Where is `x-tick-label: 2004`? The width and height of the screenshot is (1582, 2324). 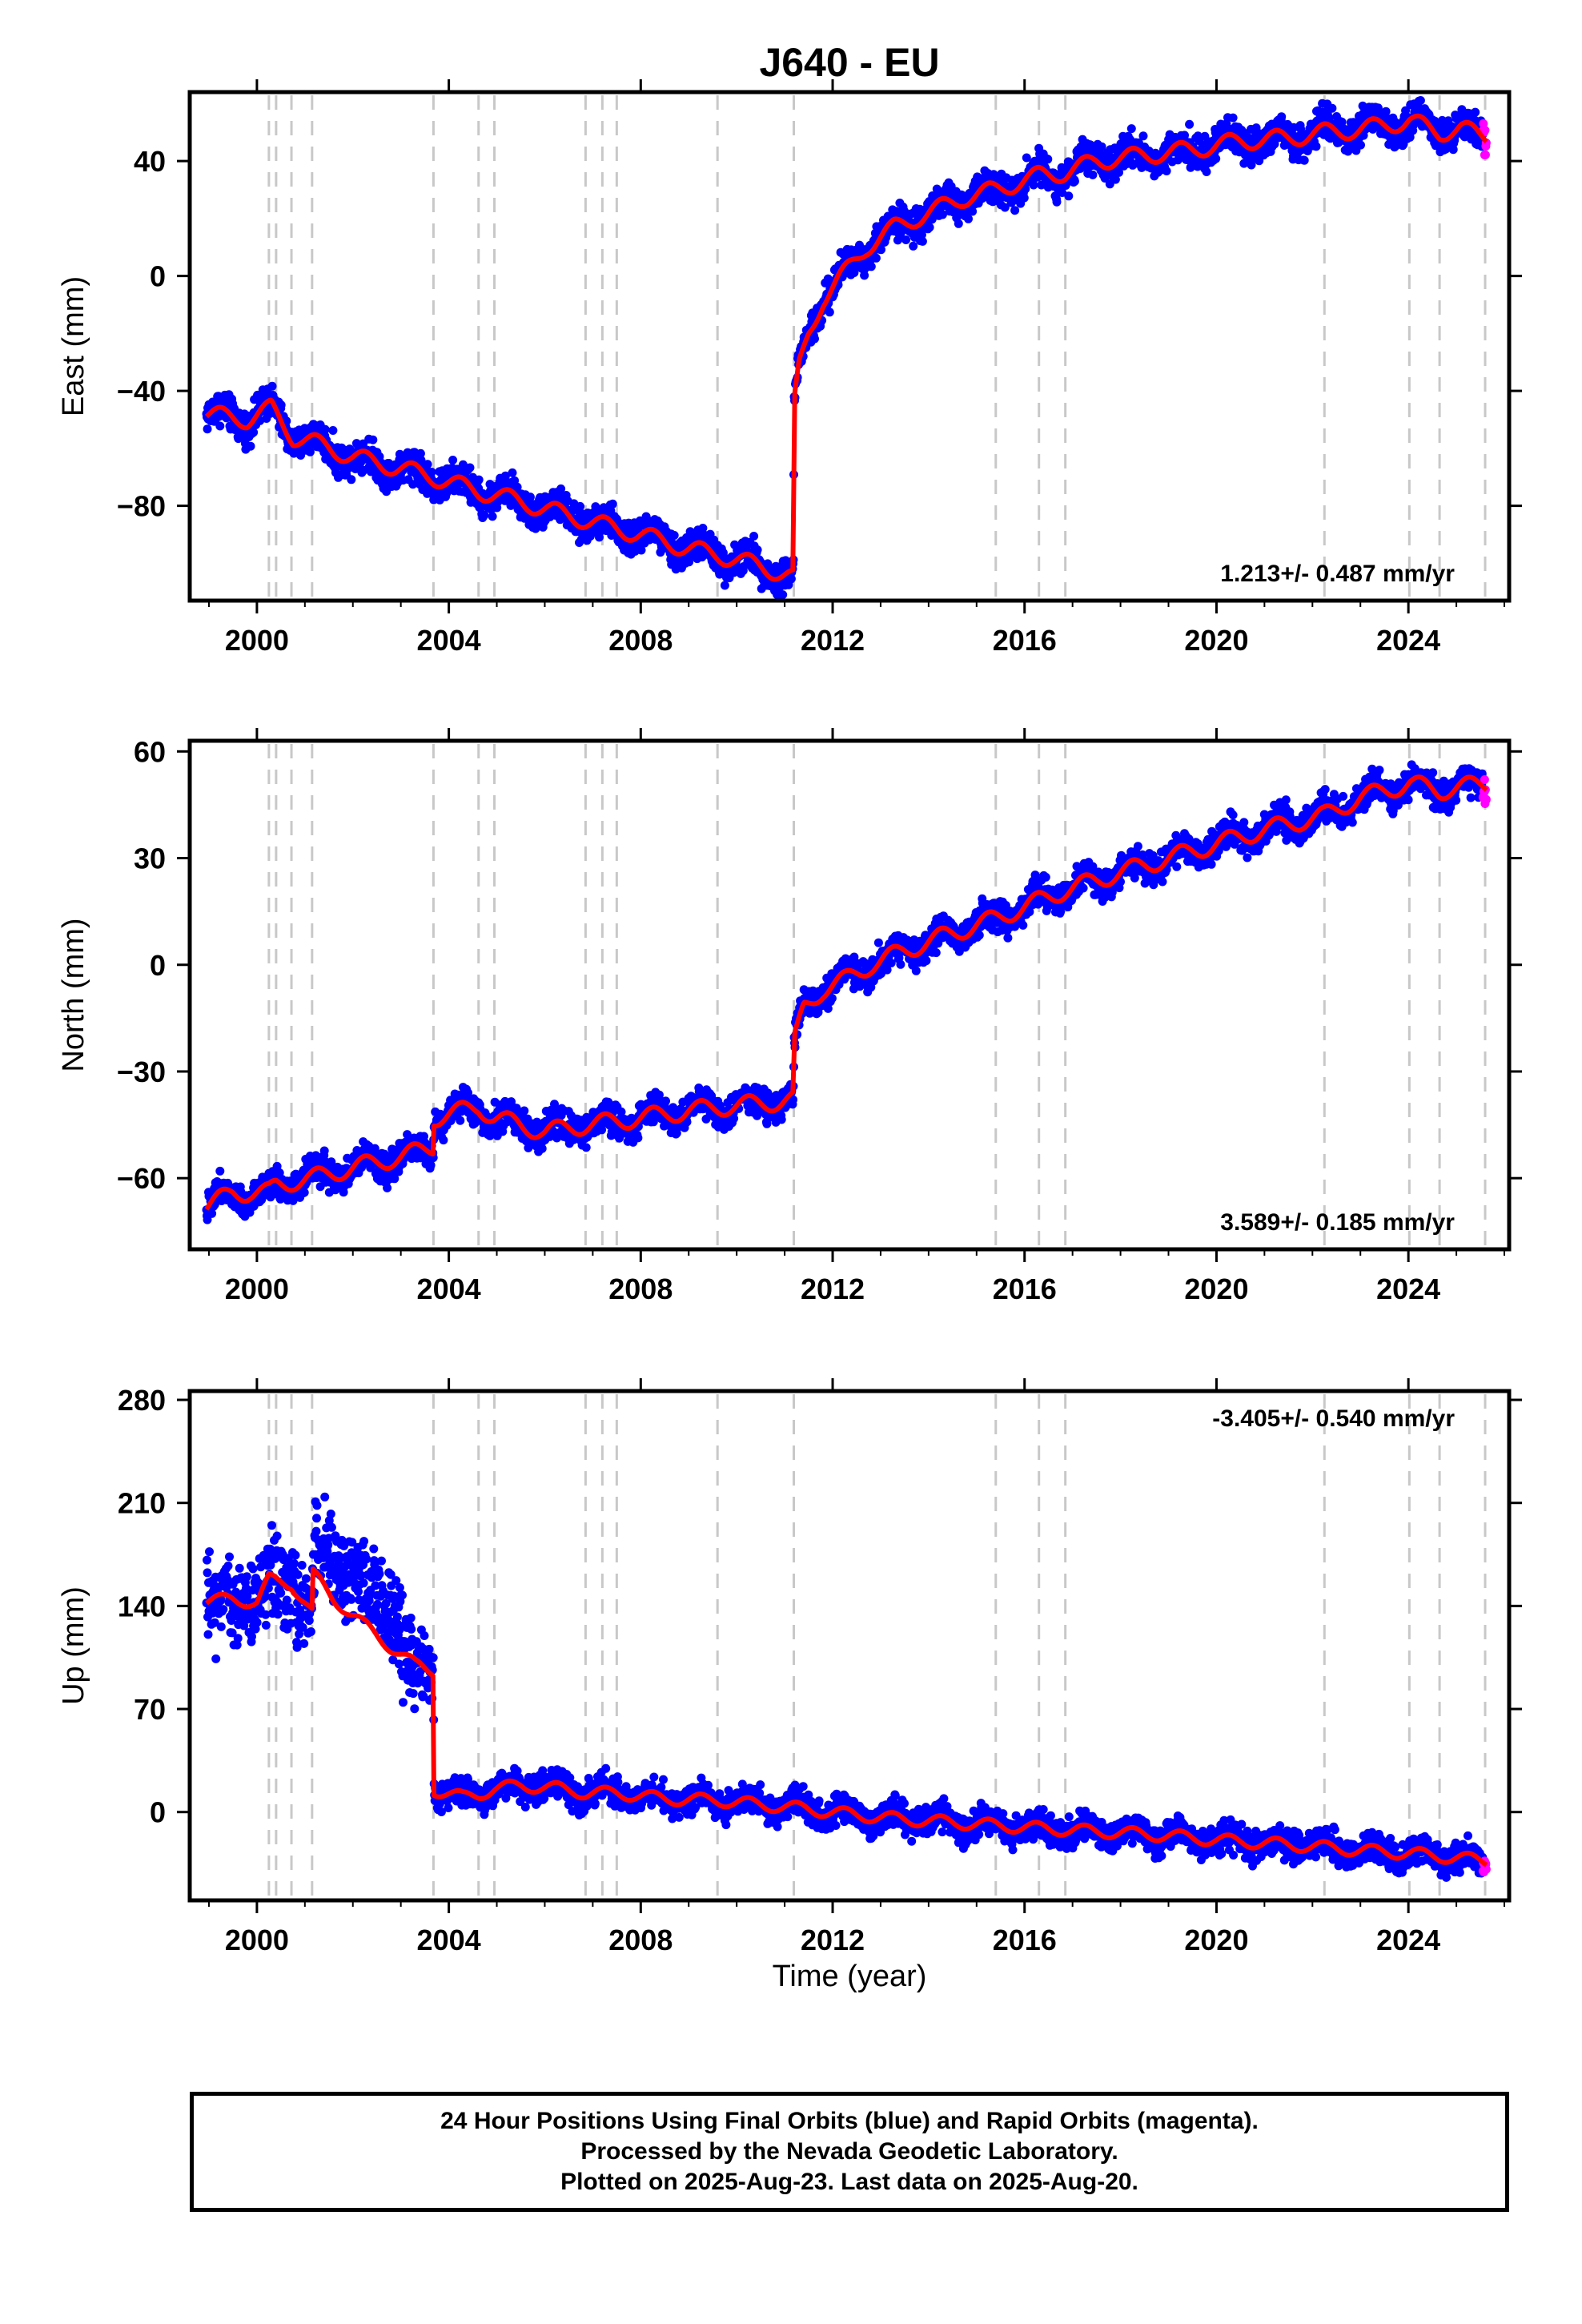 x-tick-label: 2004 is located at coordinates (449, 640).